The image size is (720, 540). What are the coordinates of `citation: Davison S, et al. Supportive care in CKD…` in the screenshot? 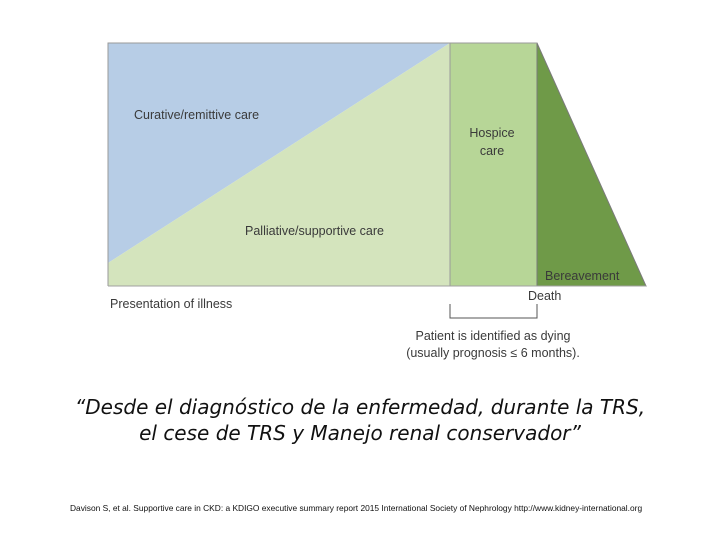 It's located at (356, 508).